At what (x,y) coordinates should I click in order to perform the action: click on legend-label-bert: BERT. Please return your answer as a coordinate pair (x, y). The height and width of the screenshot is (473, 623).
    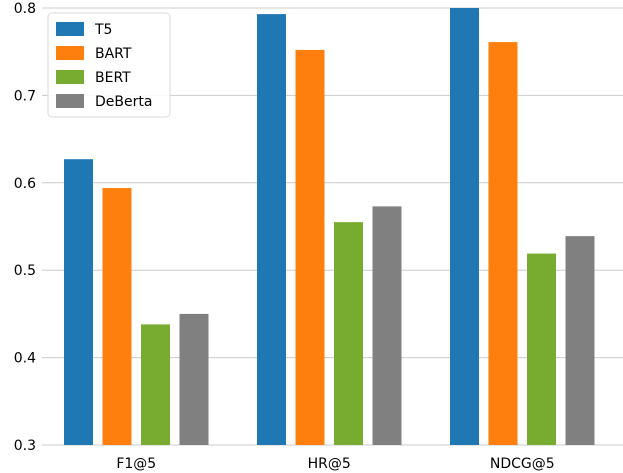
    Looking at the image, I should click on (113, 78).